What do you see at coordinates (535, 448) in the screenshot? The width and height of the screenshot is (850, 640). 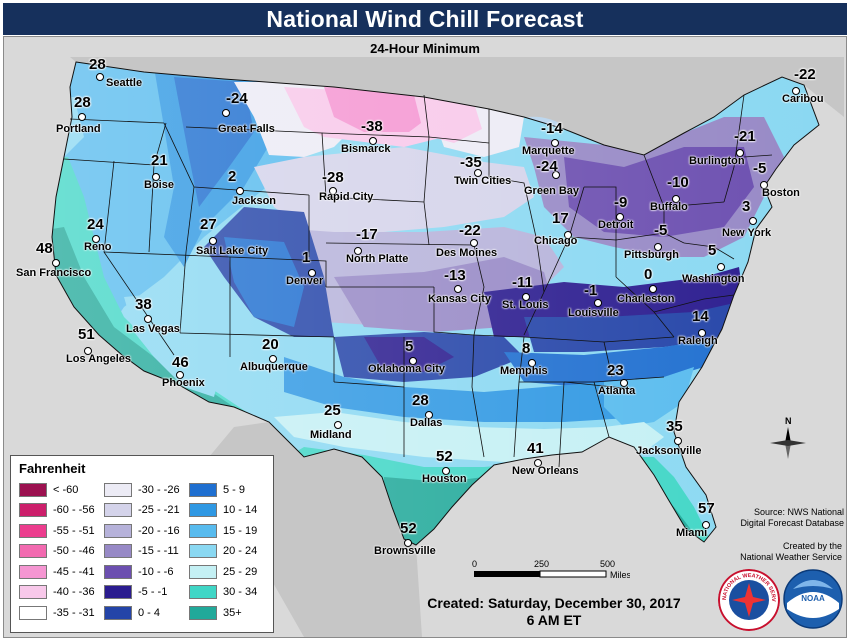 I see `wind-chill-value: 41` at bounding box center [535, 448].